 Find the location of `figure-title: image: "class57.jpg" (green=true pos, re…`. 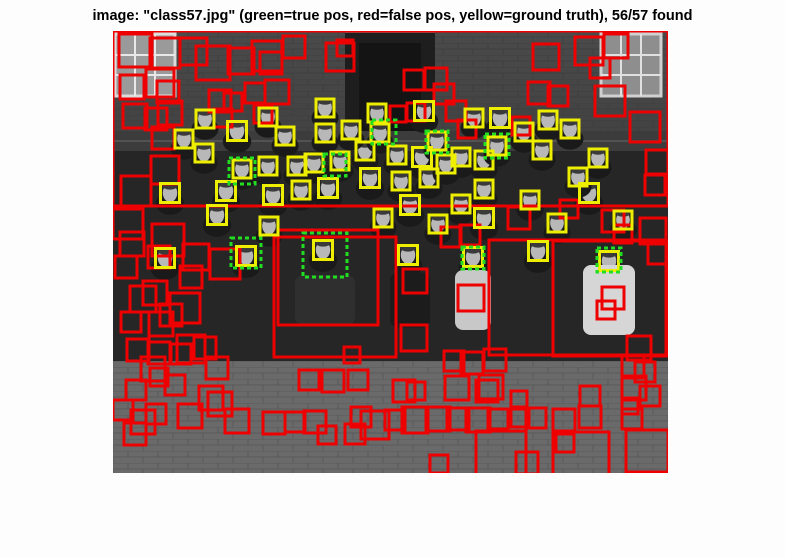

figure-title: image: "class57.jpg" (green=true pos, re… is located at coordinates (392, 16).